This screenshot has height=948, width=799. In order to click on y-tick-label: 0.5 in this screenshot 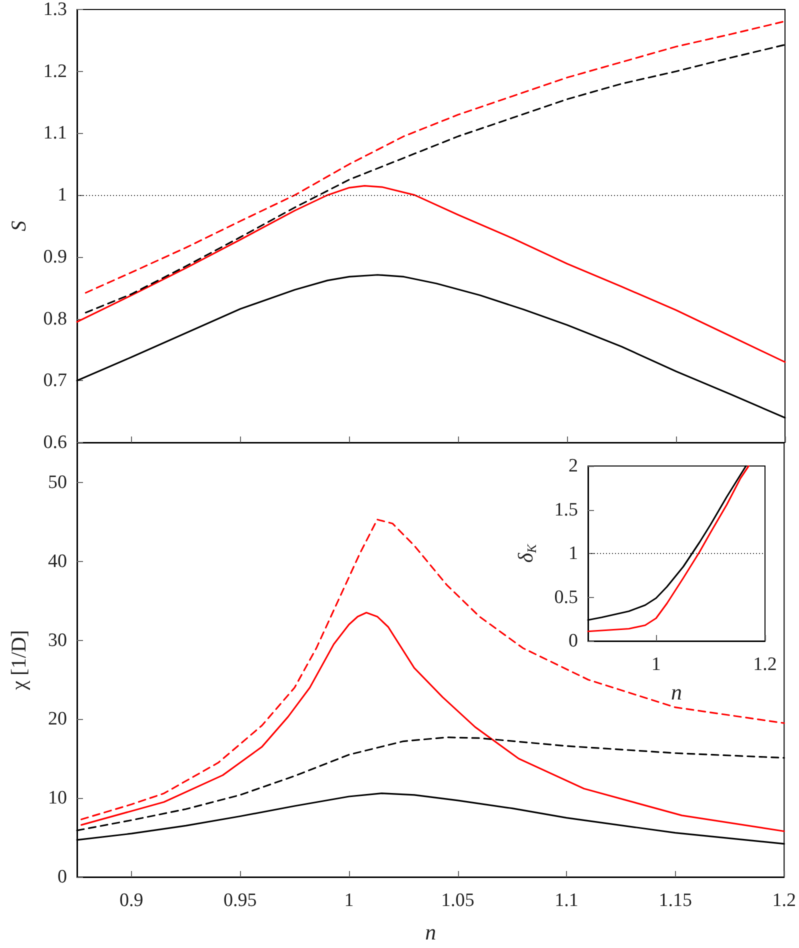, I will do `click(566, 597)`.